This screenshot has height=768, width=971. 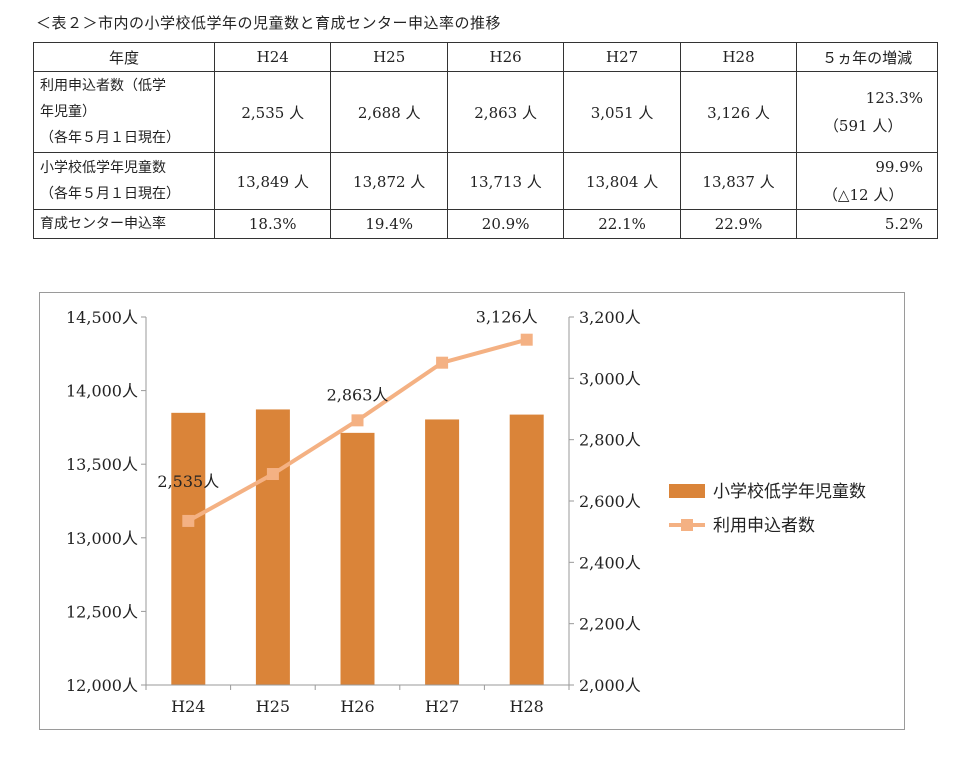 What do you see at coordinates (102, 317) in the screenshot?
I see `left-tick-label: 14,500人` at bounding box center [102, 317].